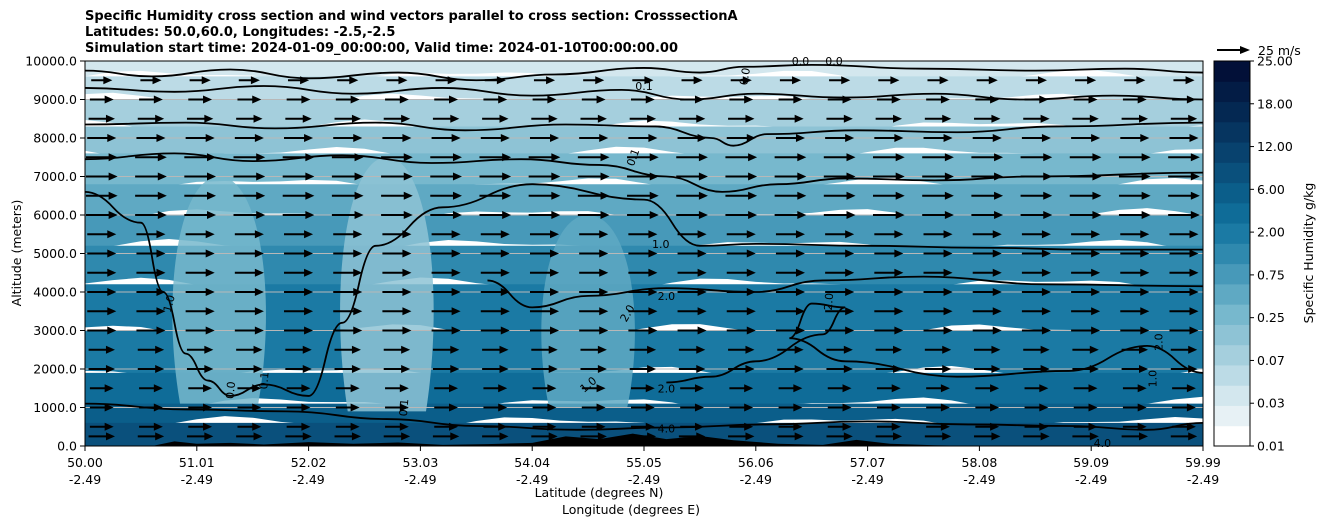 The width and height of the screenshot is (1326, 526). What do you see at coordinates (1271, 189) in the screenshot?
I see `colorbar-tick-label: 6.00` at bounding box center [1271, 189].